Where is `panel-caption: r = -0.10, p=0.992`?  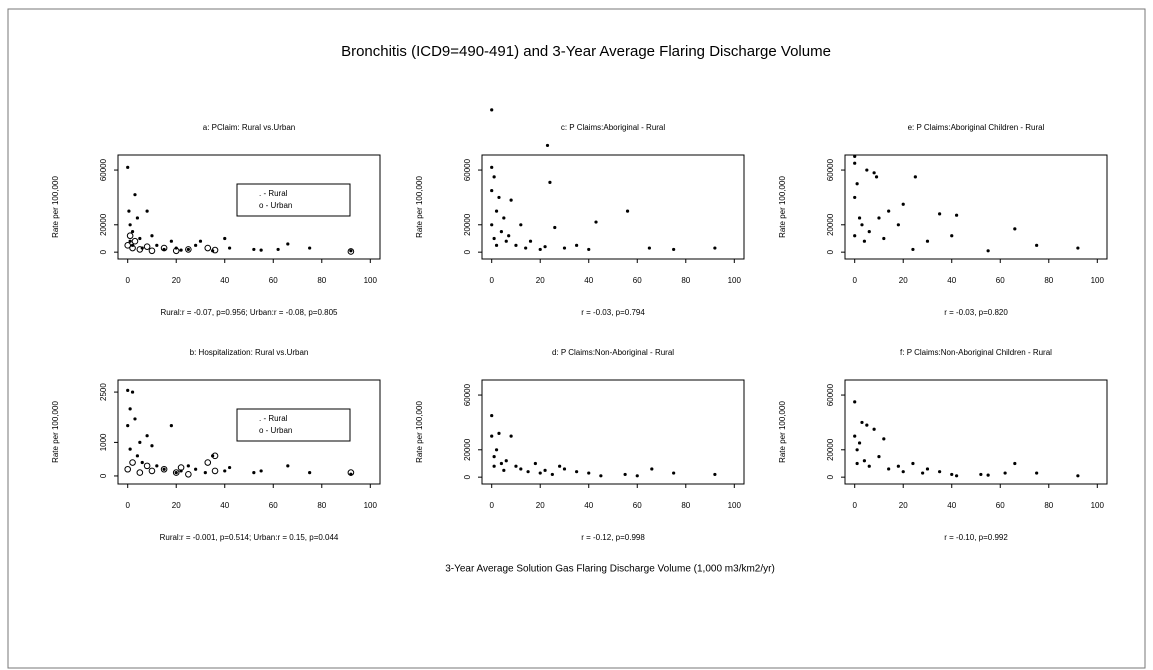 panel-caption: r = -0.10, p=0.992 is located at coordinates (976, 537).